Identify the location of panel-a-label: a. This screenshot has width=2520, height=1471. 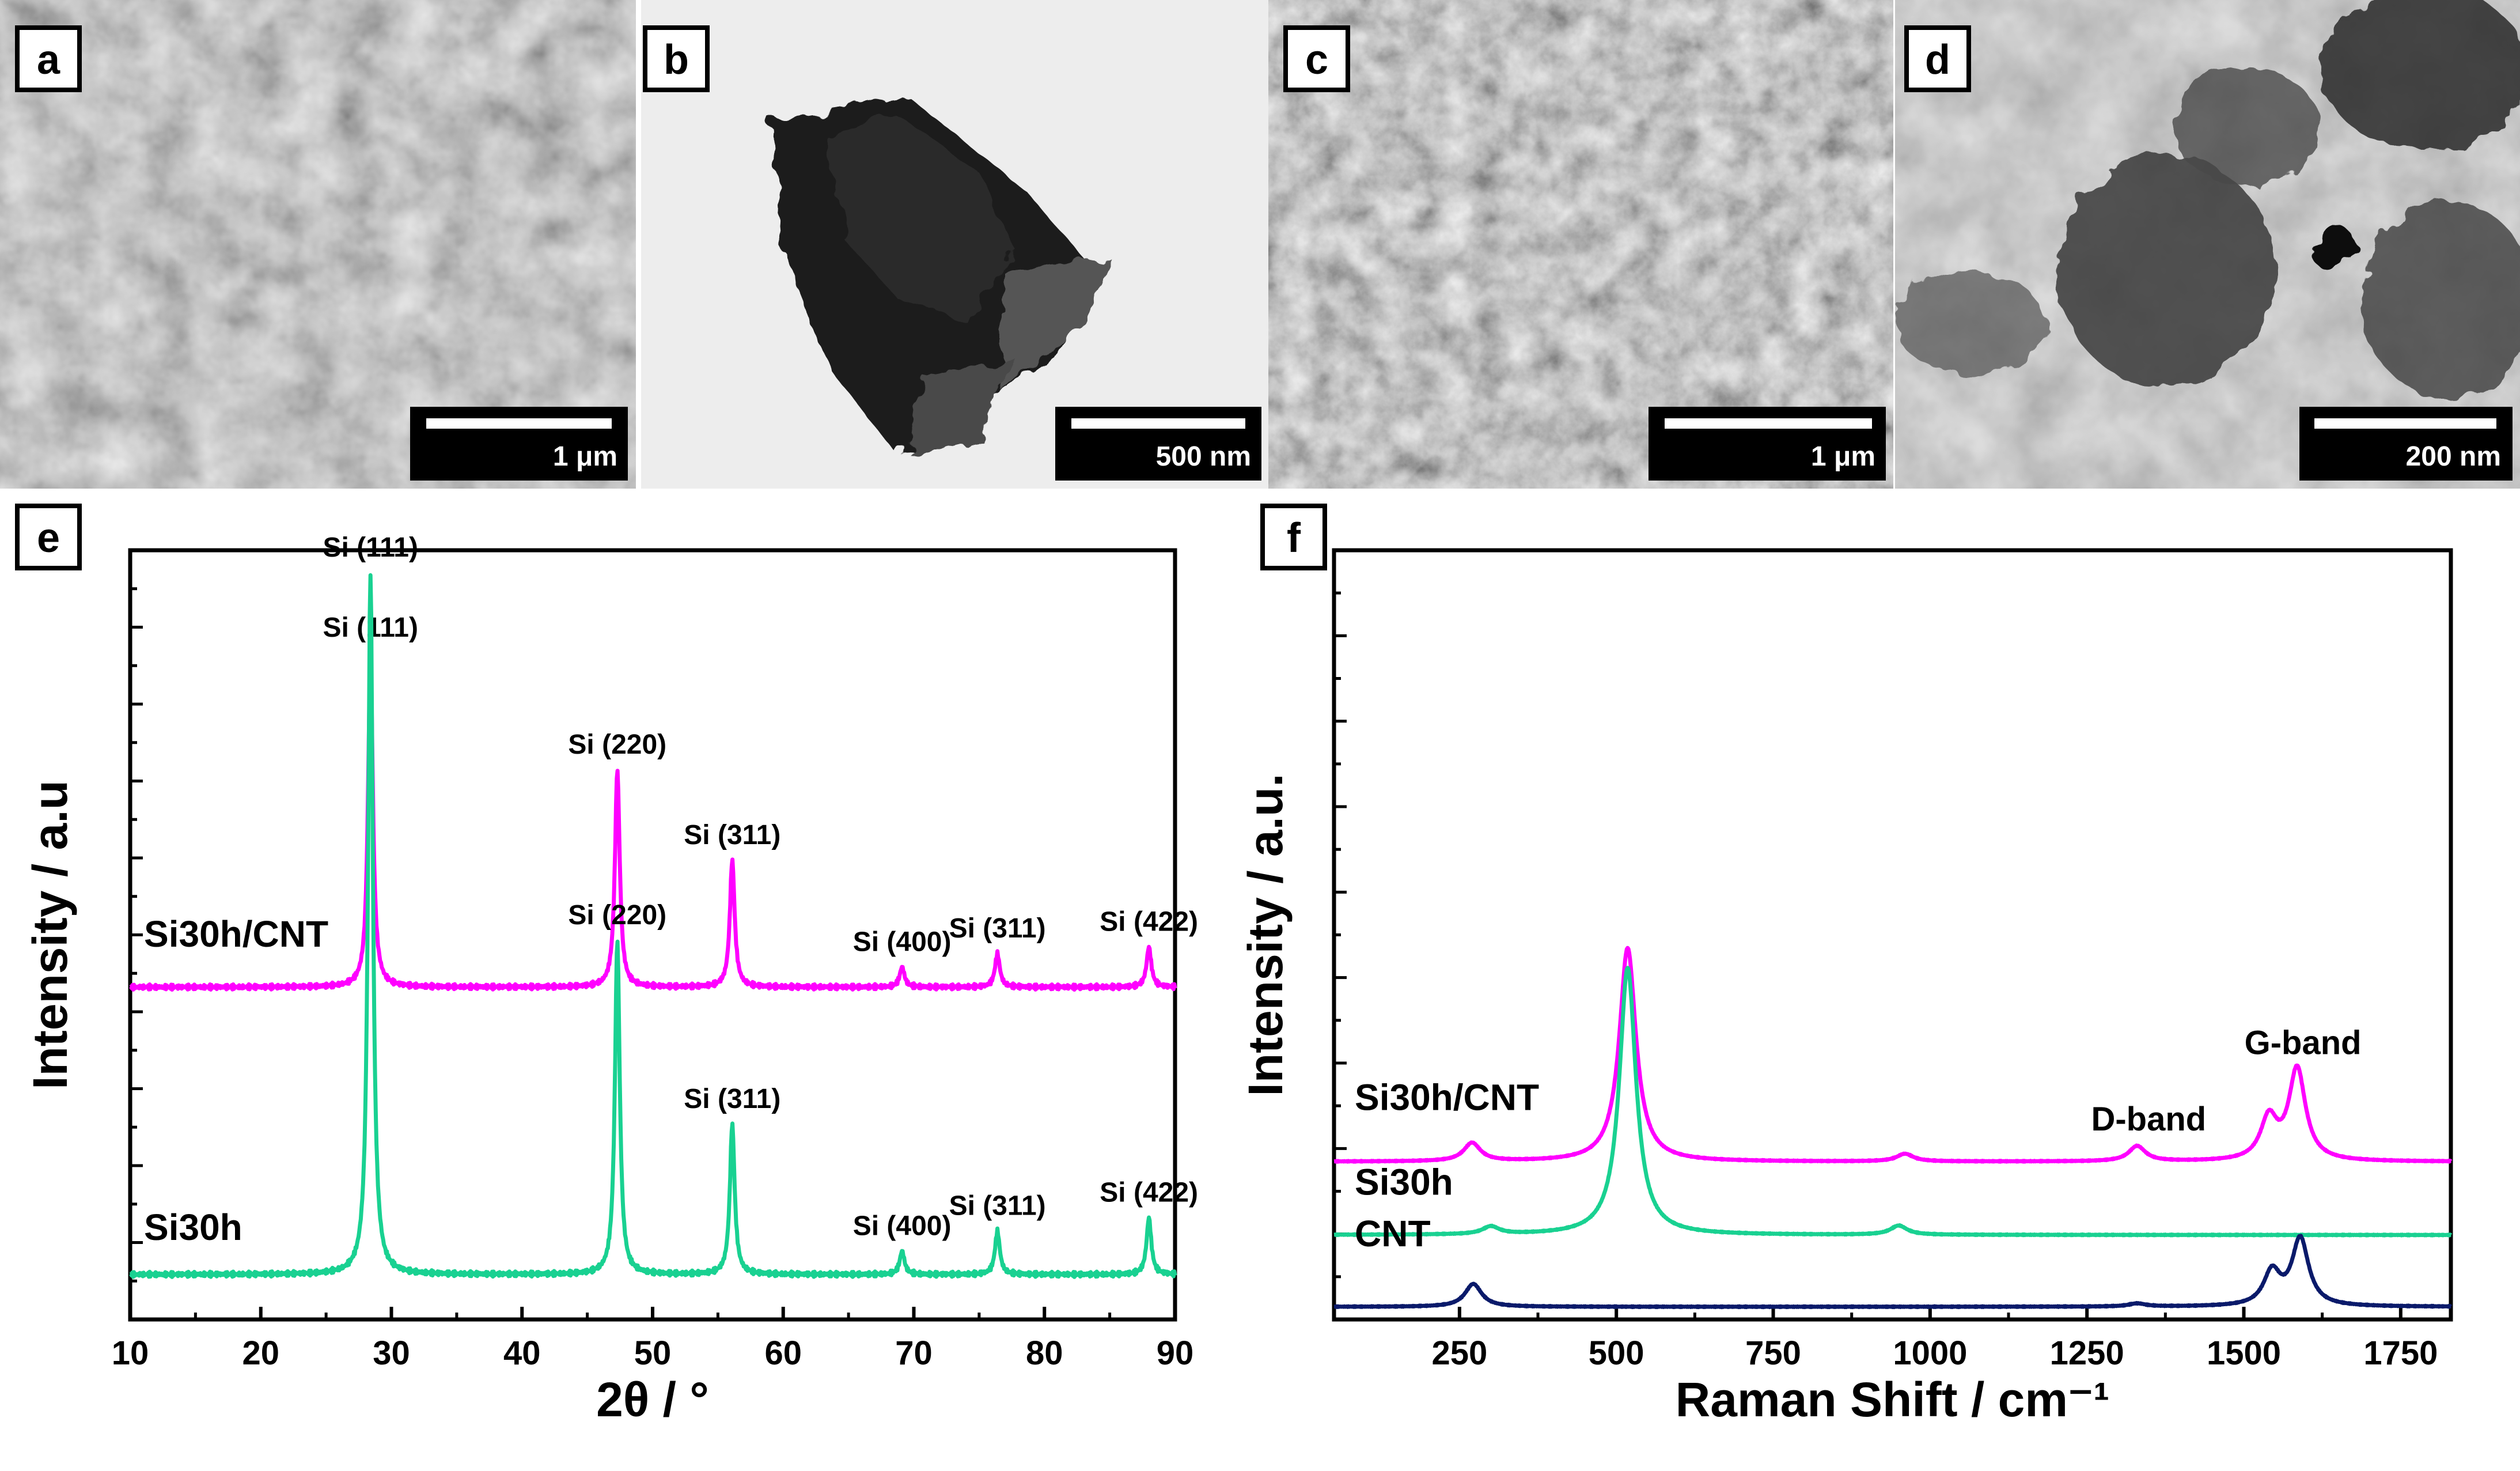
(48, 60).